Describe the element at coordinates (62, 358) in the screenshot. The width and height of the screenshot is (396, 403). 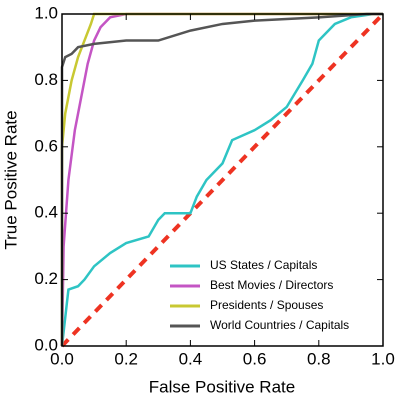
I see `x-tick-label: 0.0` at that location.